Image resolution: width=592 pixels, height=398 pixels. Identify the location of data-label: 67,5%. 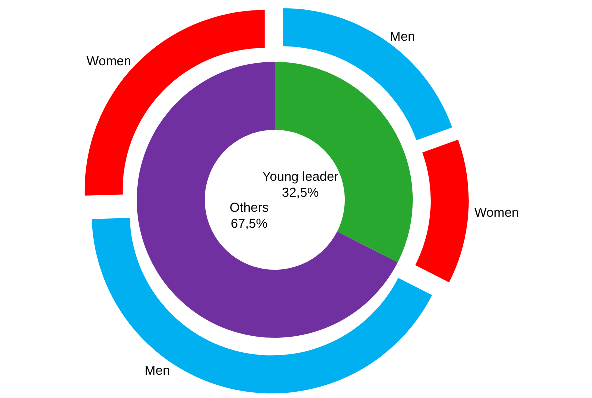
(249, 224).